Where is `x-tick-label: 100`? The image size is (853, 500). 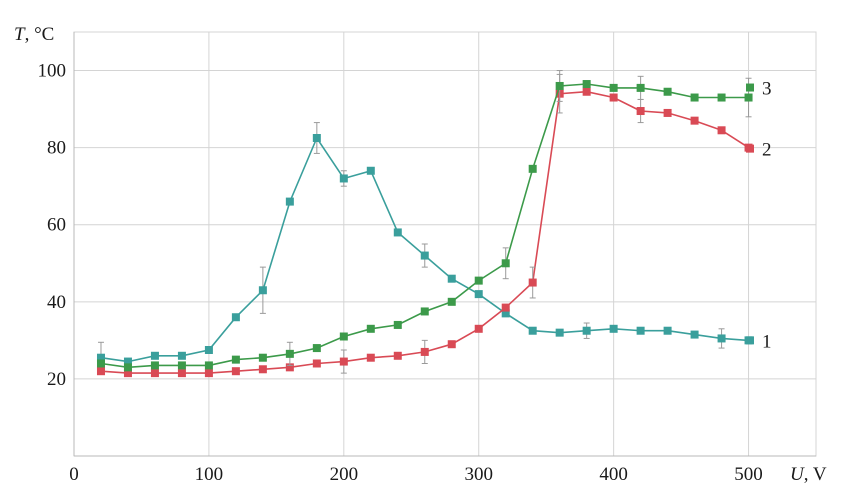 x-tick-label: 100 is located at coordinates (209, 474).